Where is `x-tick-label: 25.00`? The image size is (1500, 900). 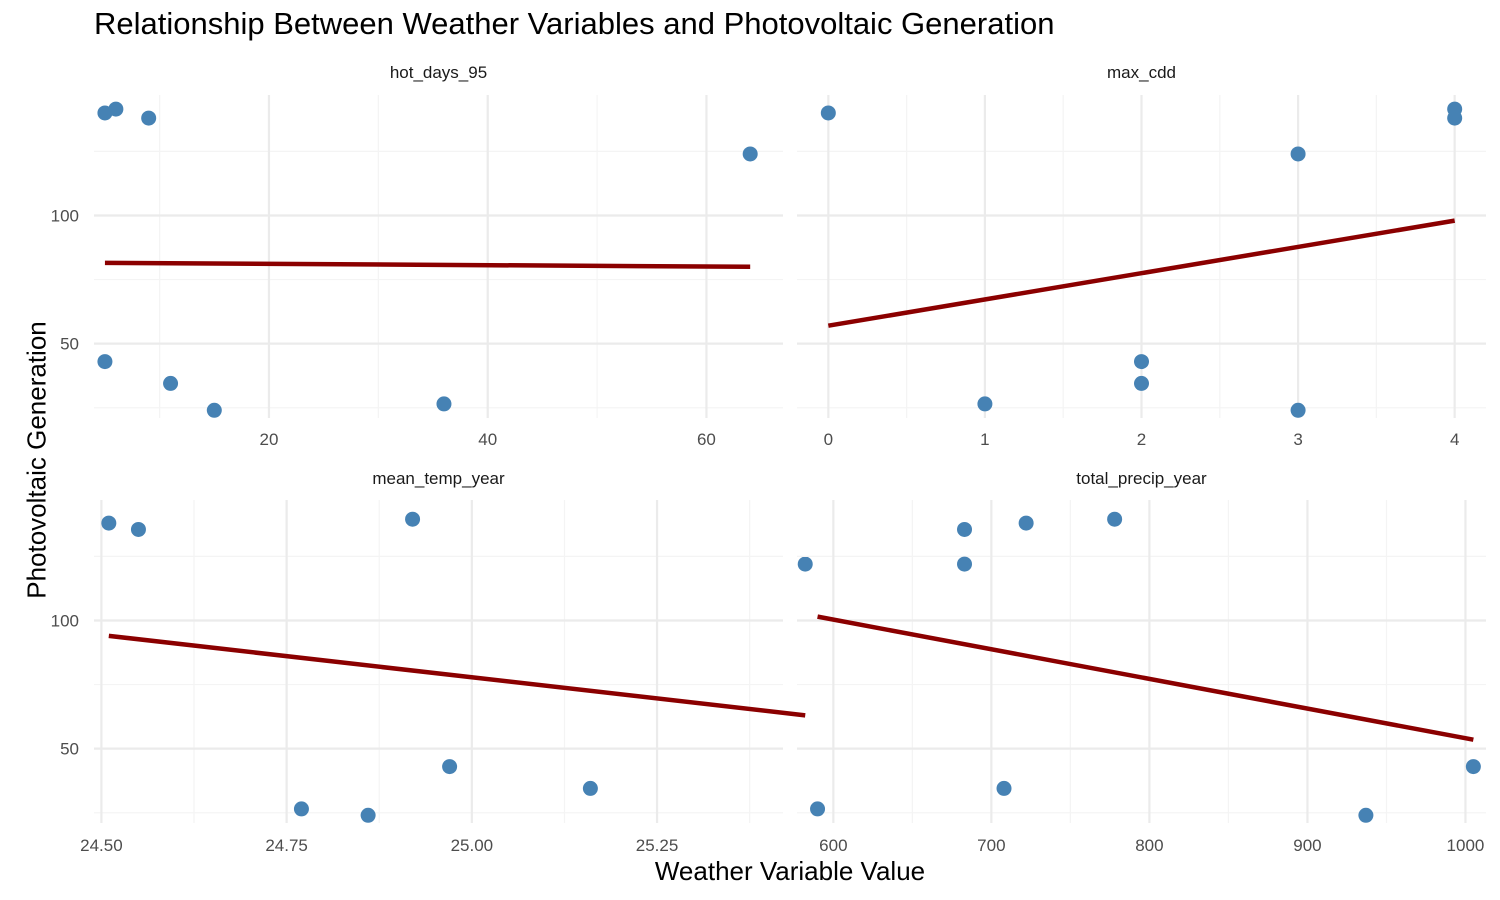
x-tick-label: 25.00 is located at coordinates (472, 845).